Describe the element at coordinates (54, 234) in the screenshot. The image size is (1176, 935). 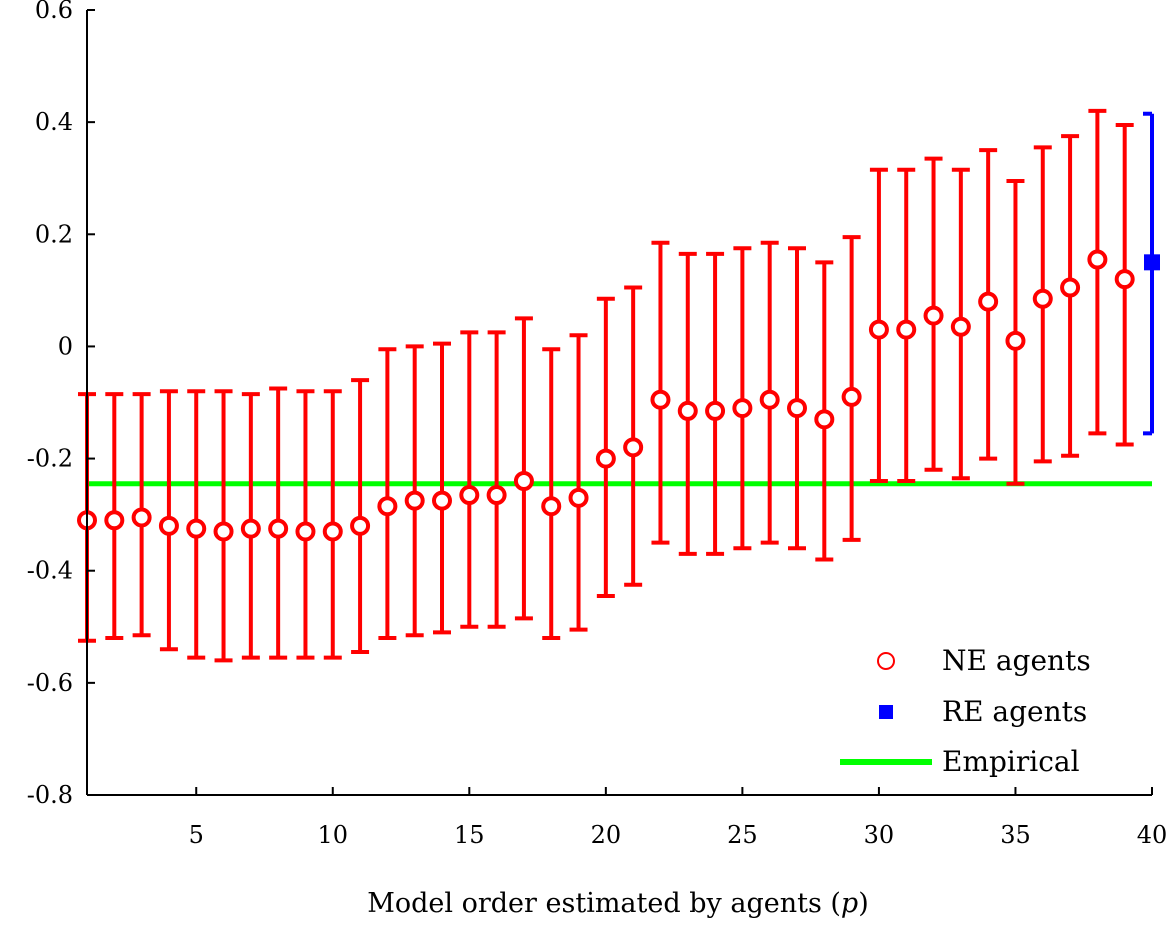
I see `y-tick-label: 0.2` at that location.